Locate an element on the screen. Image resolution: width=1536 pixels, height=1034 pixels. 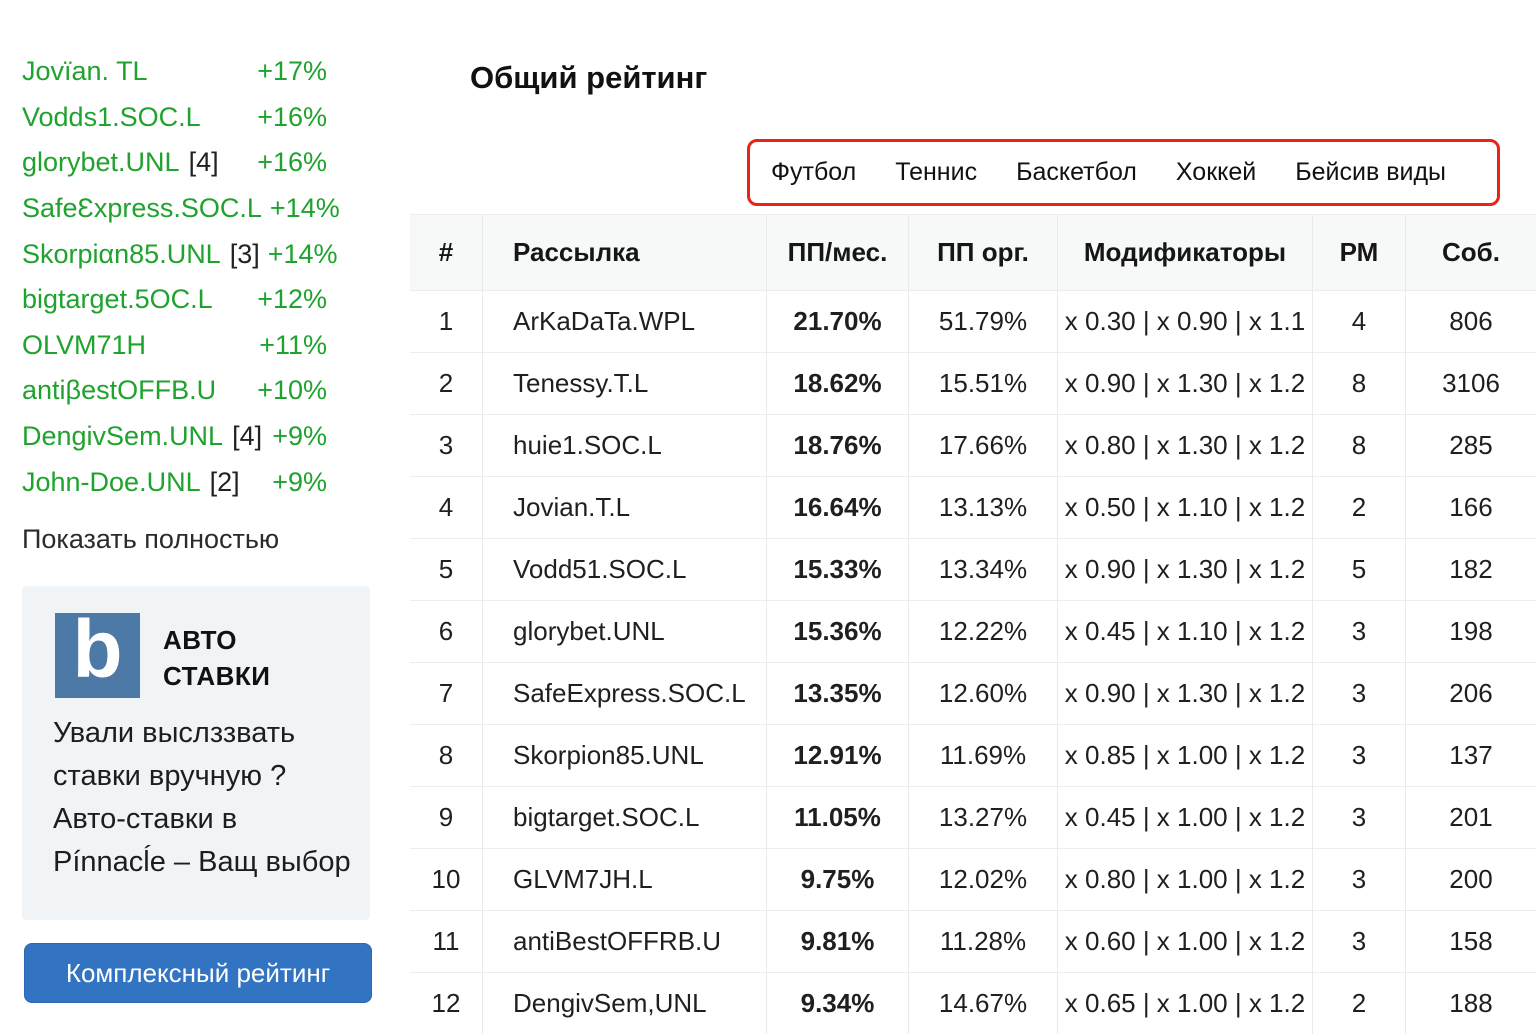
top-list-item-name: bigtarget.5OC.L is located at coordinates (117, 299).